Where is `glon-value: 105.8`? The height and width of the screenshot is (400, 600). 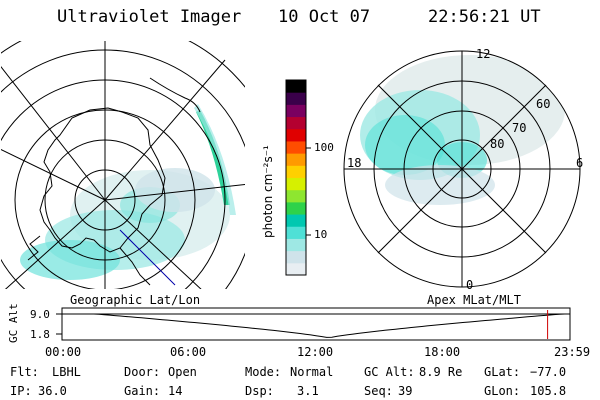
glon-value: 105.8 is located at coordinates (548, 391).